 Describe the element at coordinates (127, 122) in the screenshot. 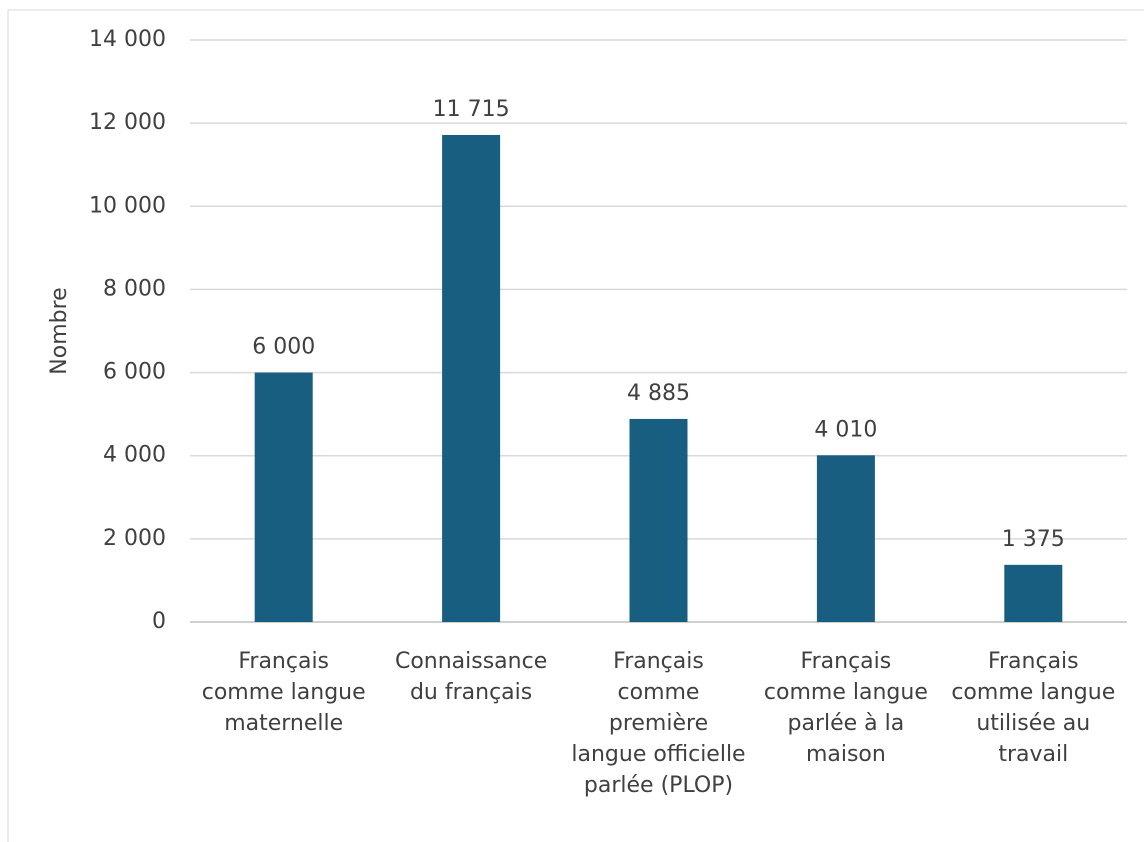

I see `y-tick-label: 12 000` at that location.